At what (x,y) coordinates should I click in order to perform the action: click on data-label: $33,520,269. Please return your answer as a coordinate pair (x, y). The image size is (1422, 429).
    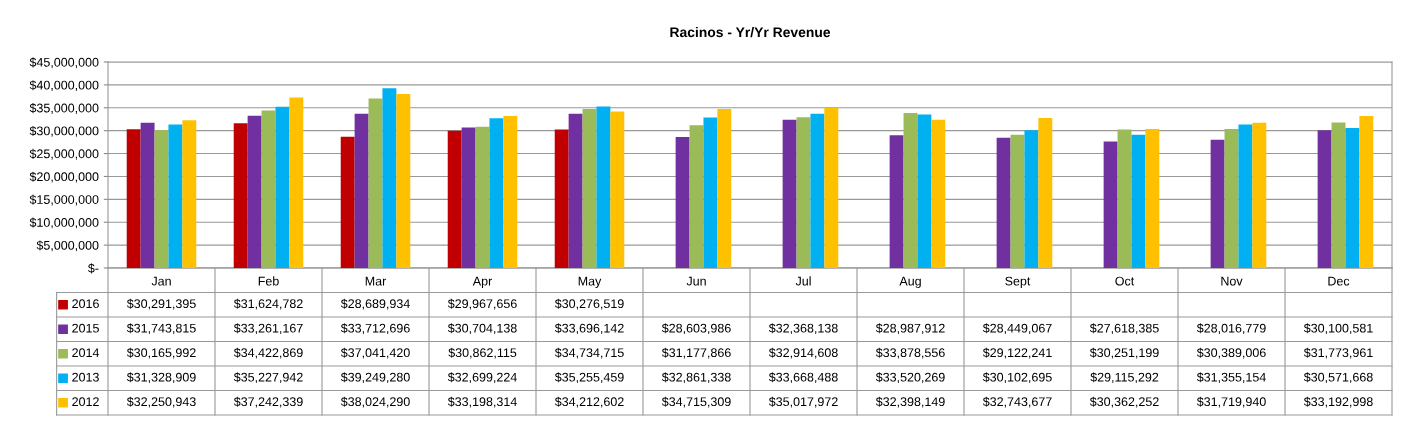
    Looking at the image, I should click on (910, 378).